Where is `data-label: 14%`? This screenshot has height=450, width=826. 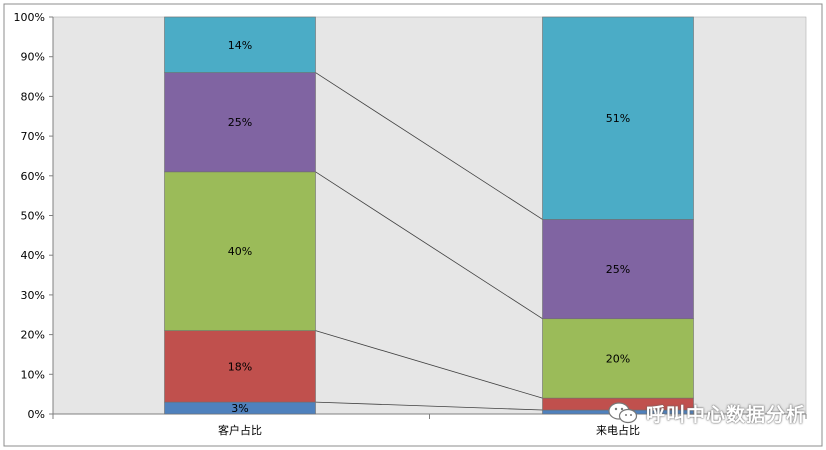 data-label: 14% is located at coordinates (240, 45).